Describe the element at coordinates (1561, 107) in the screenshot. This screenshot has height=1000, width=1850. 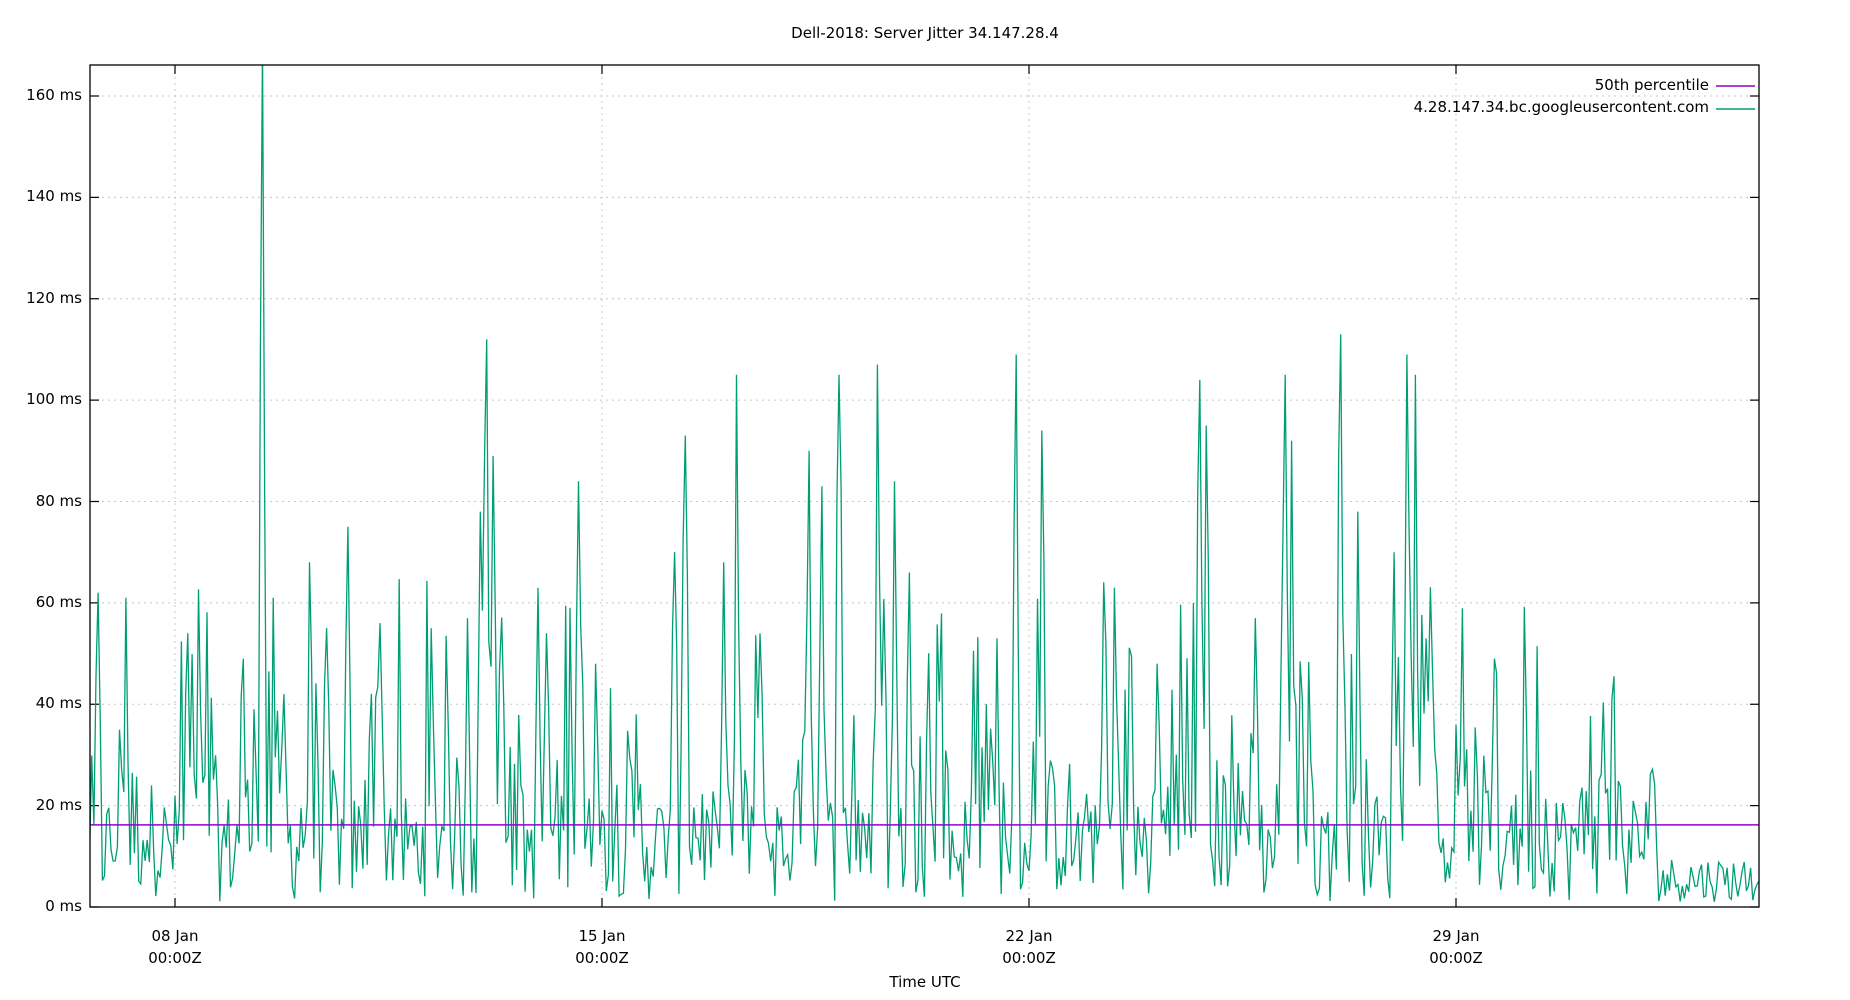
I see `legend-item-host: 4.28.147.34.bc.googleusercontent.com` at that location.